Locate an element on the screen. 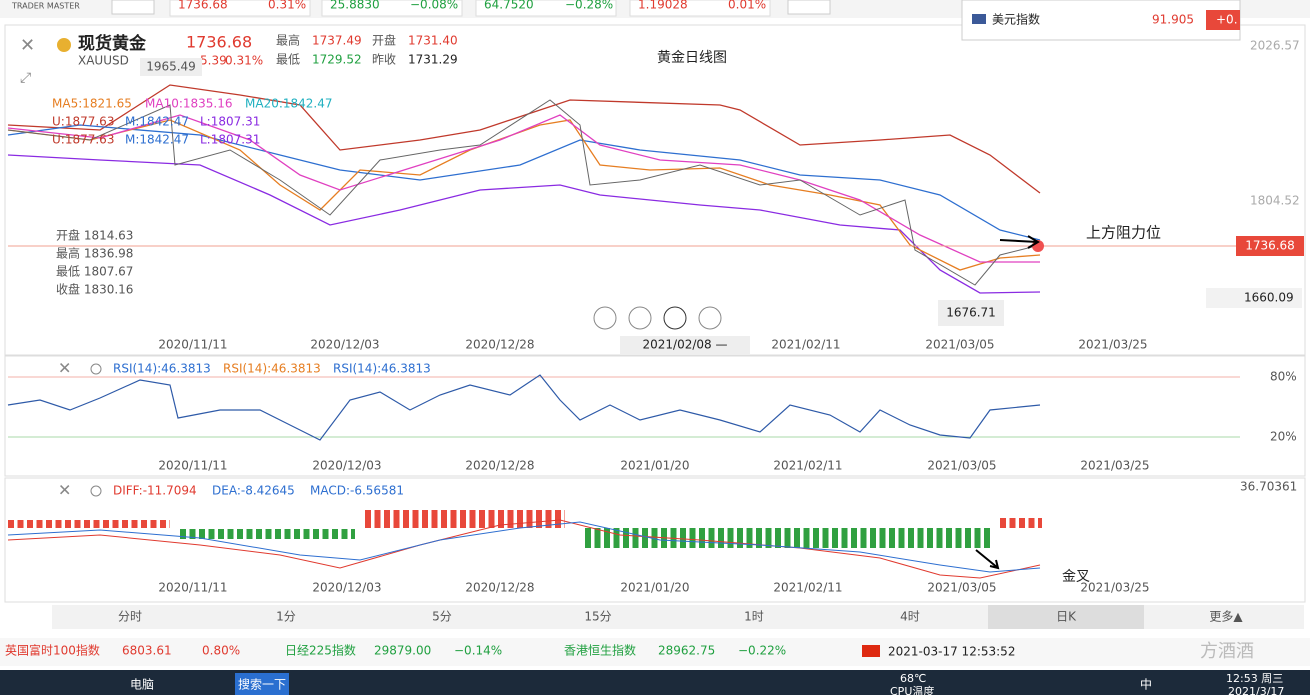  boll-label: L:1807.31 is located at coordinates (230, 140).